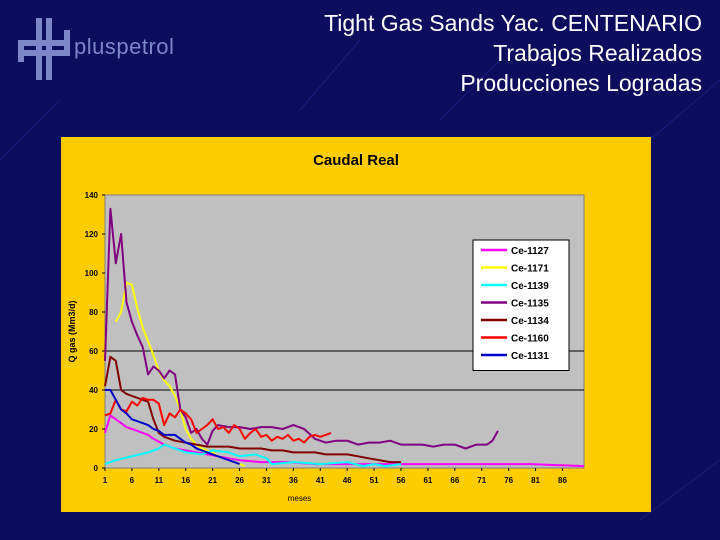 The image size is (720, 540). I want to click on y-tick-label: 0, so click(96, 468).